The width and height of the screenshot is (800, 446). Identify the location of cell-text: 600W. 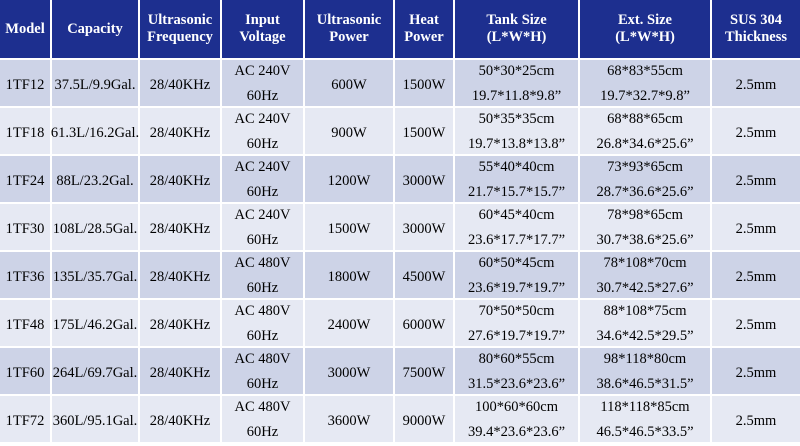
(349, 84).